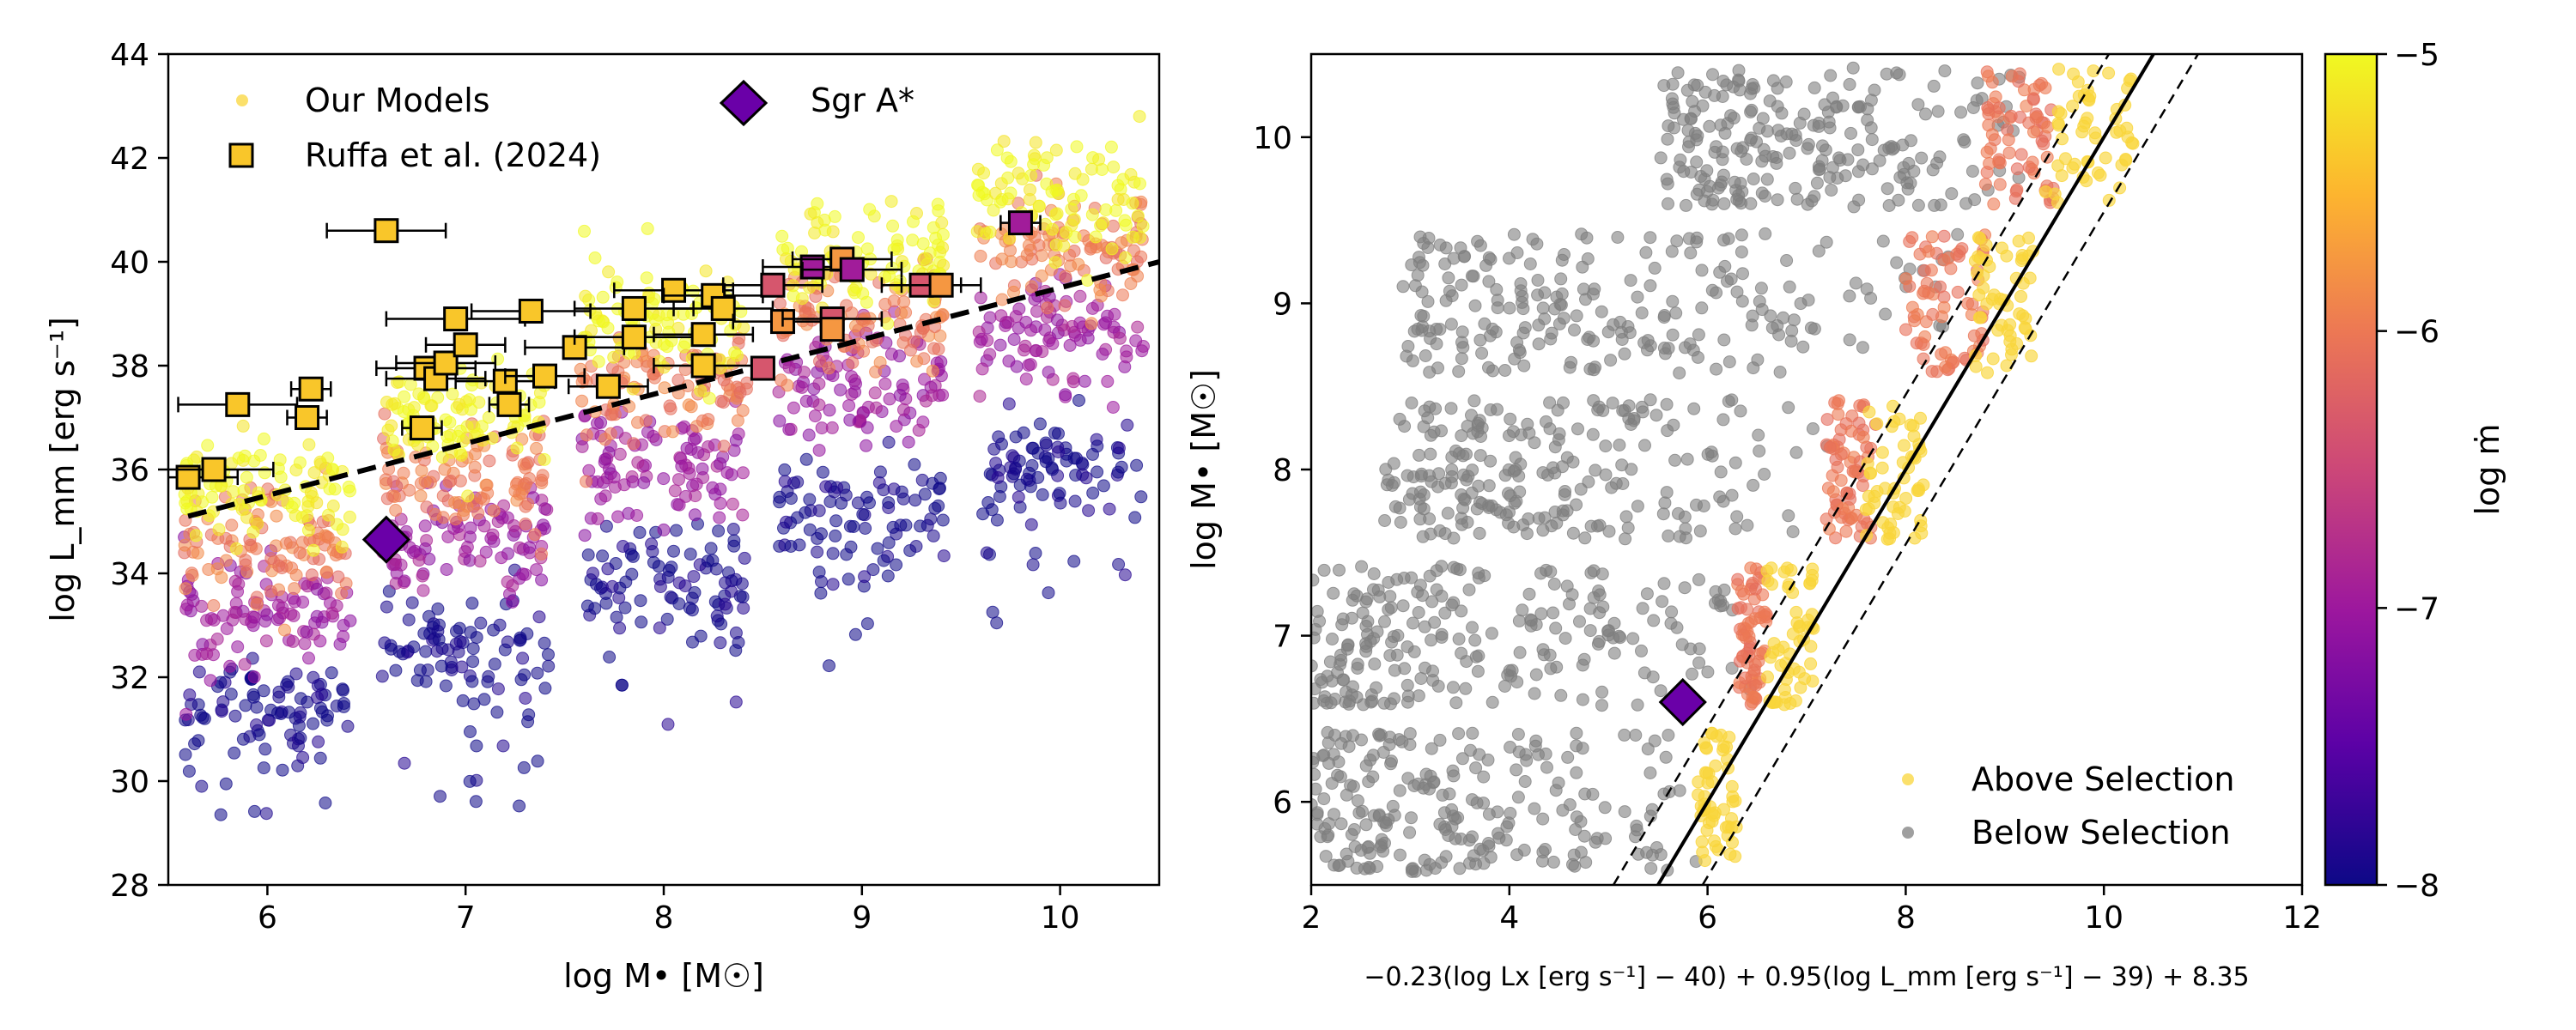 This screenshot has height=1030, width=2576. What do you see at coordinates (1283, 803) in the screenshot?
I see `y-tick-label: 6` at bounding box center [1283, 803].